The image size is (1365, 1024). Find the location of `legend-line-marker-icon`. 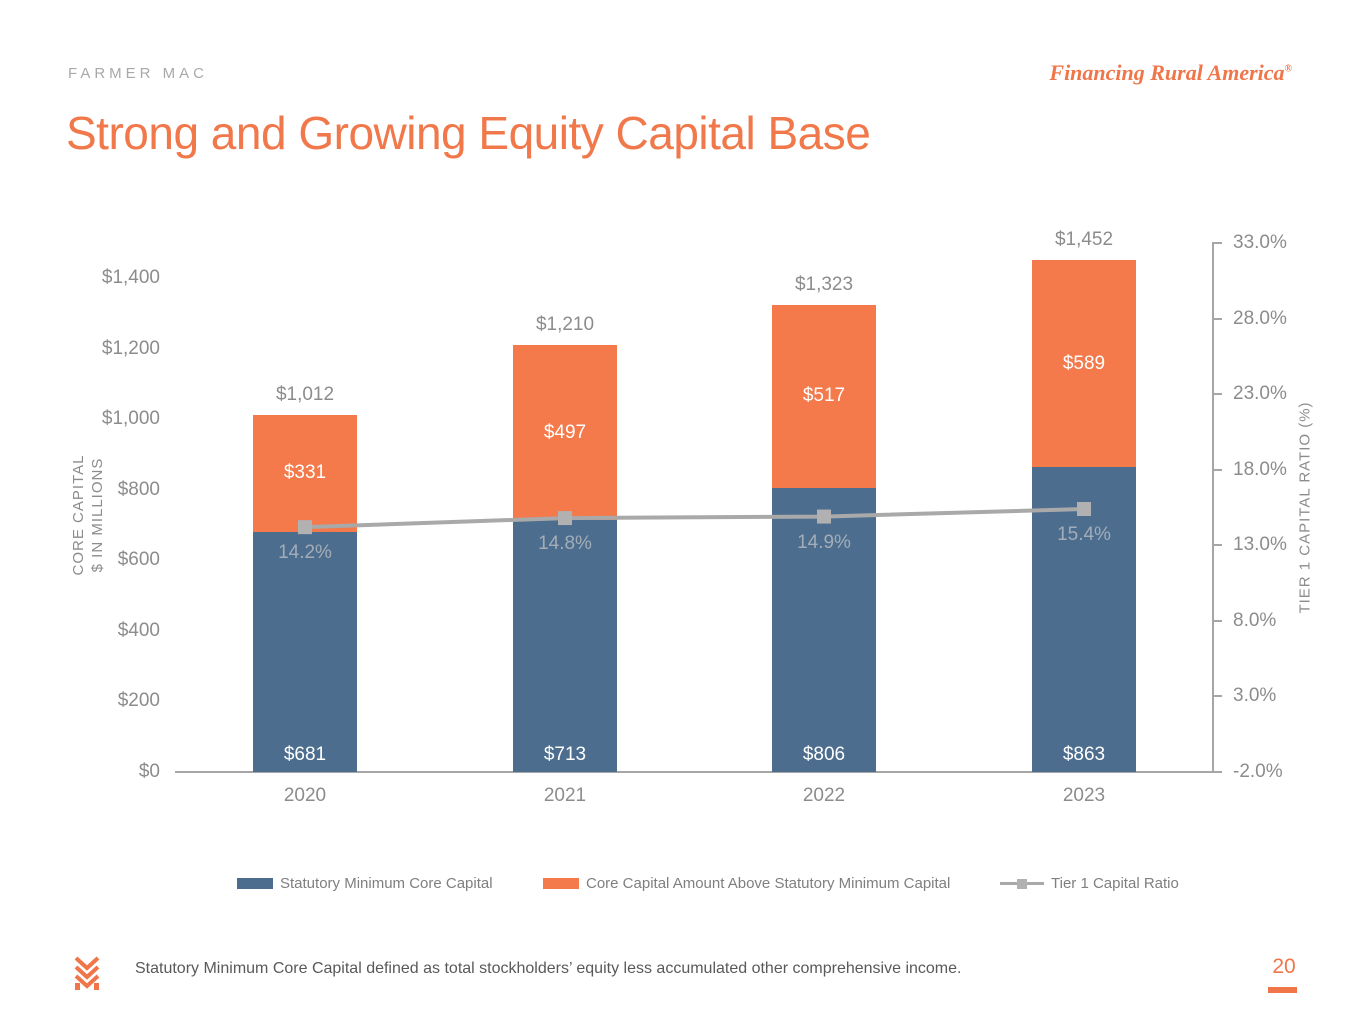

legend-line-marker-icon is located at coordinates (1022, 883).